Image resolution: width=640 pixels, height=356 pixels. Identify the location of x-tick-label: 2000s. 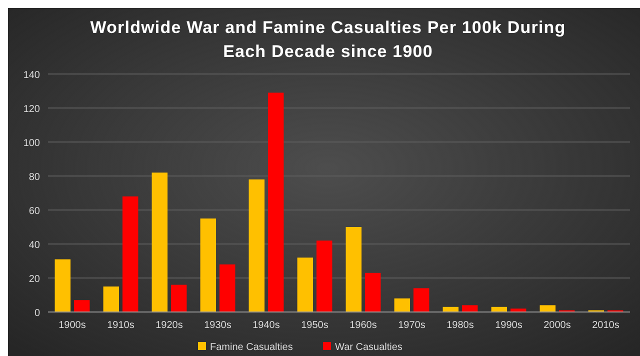
(557, 325).